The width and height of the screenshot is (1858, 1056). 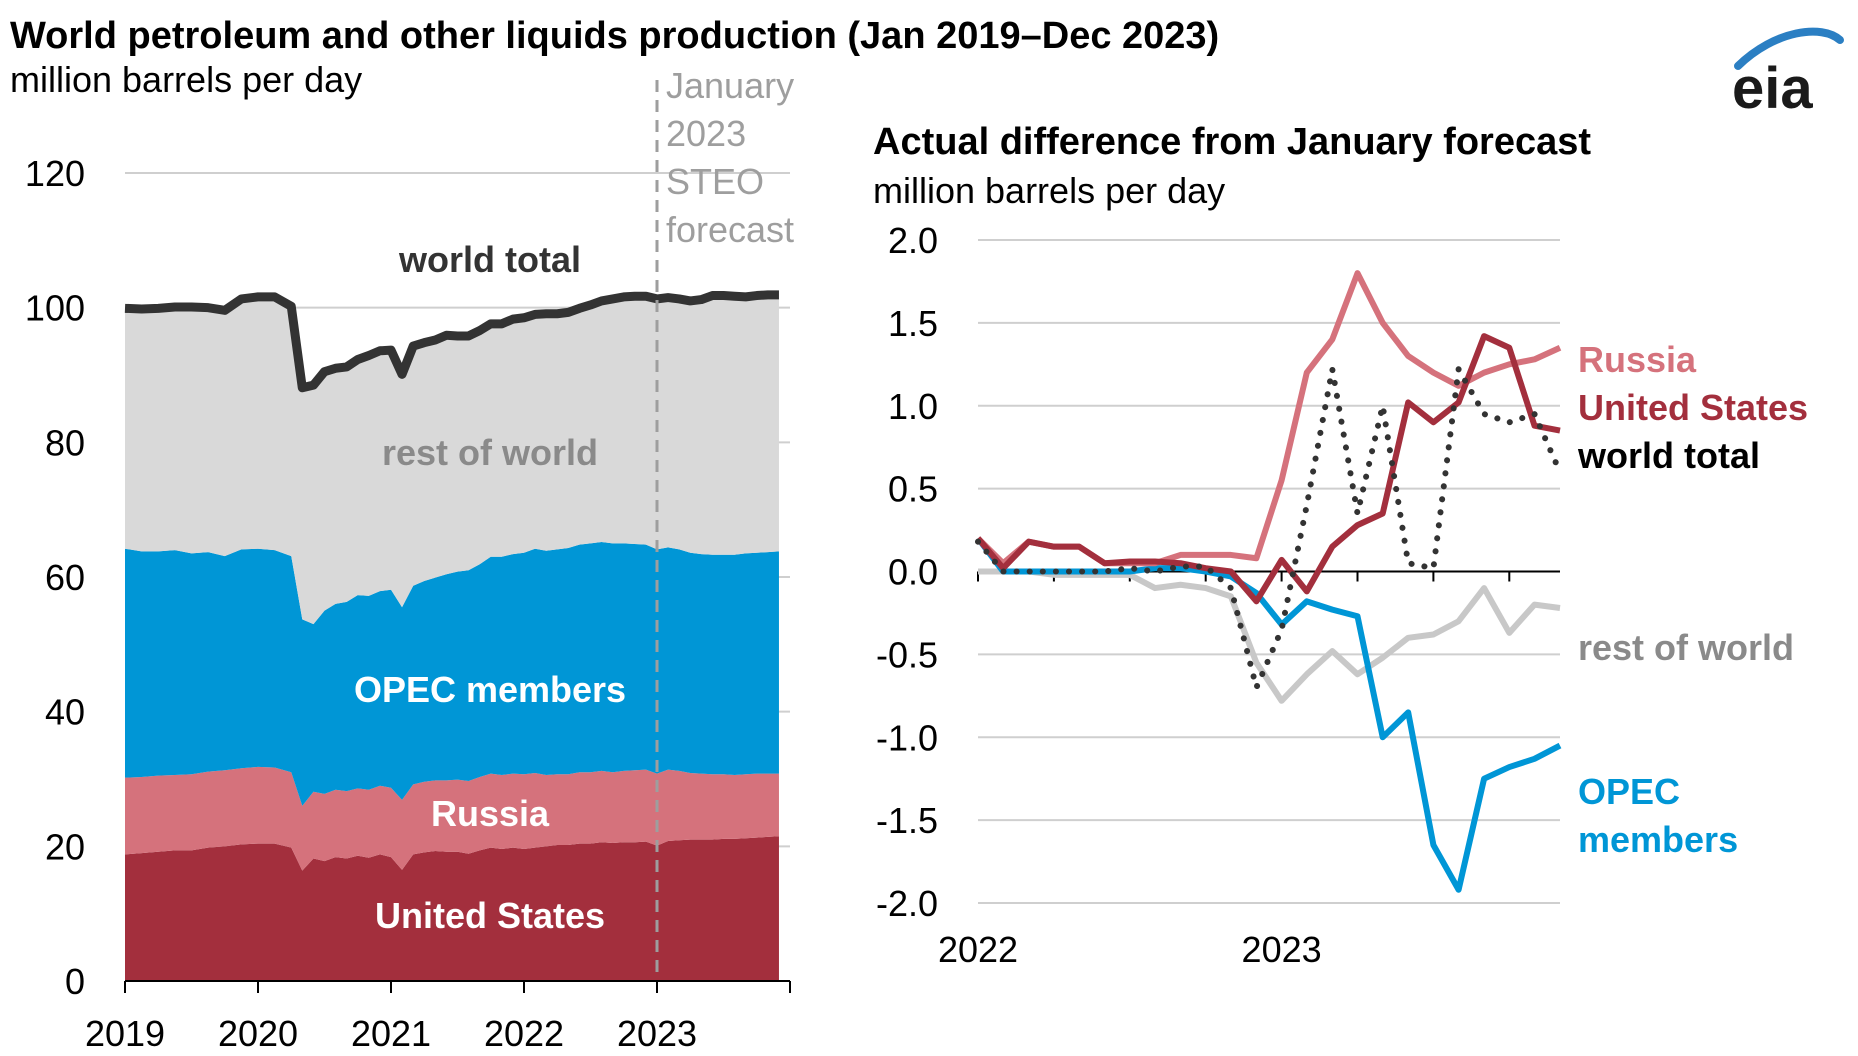 I want to click on right-label-opec-line2: members, so click(x=1658, y=839).